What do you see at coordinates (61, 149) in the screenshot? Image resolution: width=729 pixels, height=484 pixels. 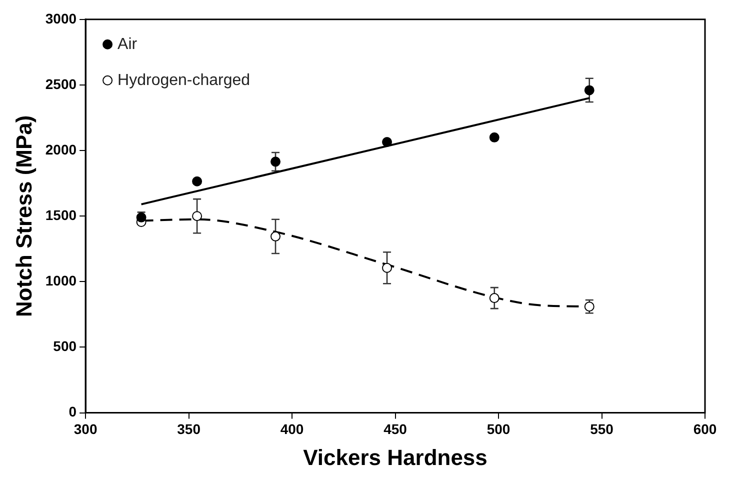 I see `y-tick-label: 2000` at bounding box center [61, 149].